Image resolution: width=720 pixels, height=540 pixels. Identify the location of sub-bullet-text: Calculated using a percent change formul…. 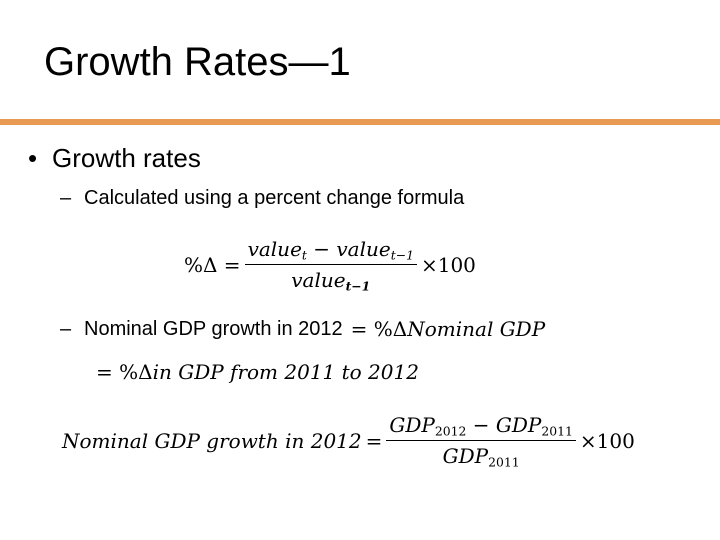
(274, 198).